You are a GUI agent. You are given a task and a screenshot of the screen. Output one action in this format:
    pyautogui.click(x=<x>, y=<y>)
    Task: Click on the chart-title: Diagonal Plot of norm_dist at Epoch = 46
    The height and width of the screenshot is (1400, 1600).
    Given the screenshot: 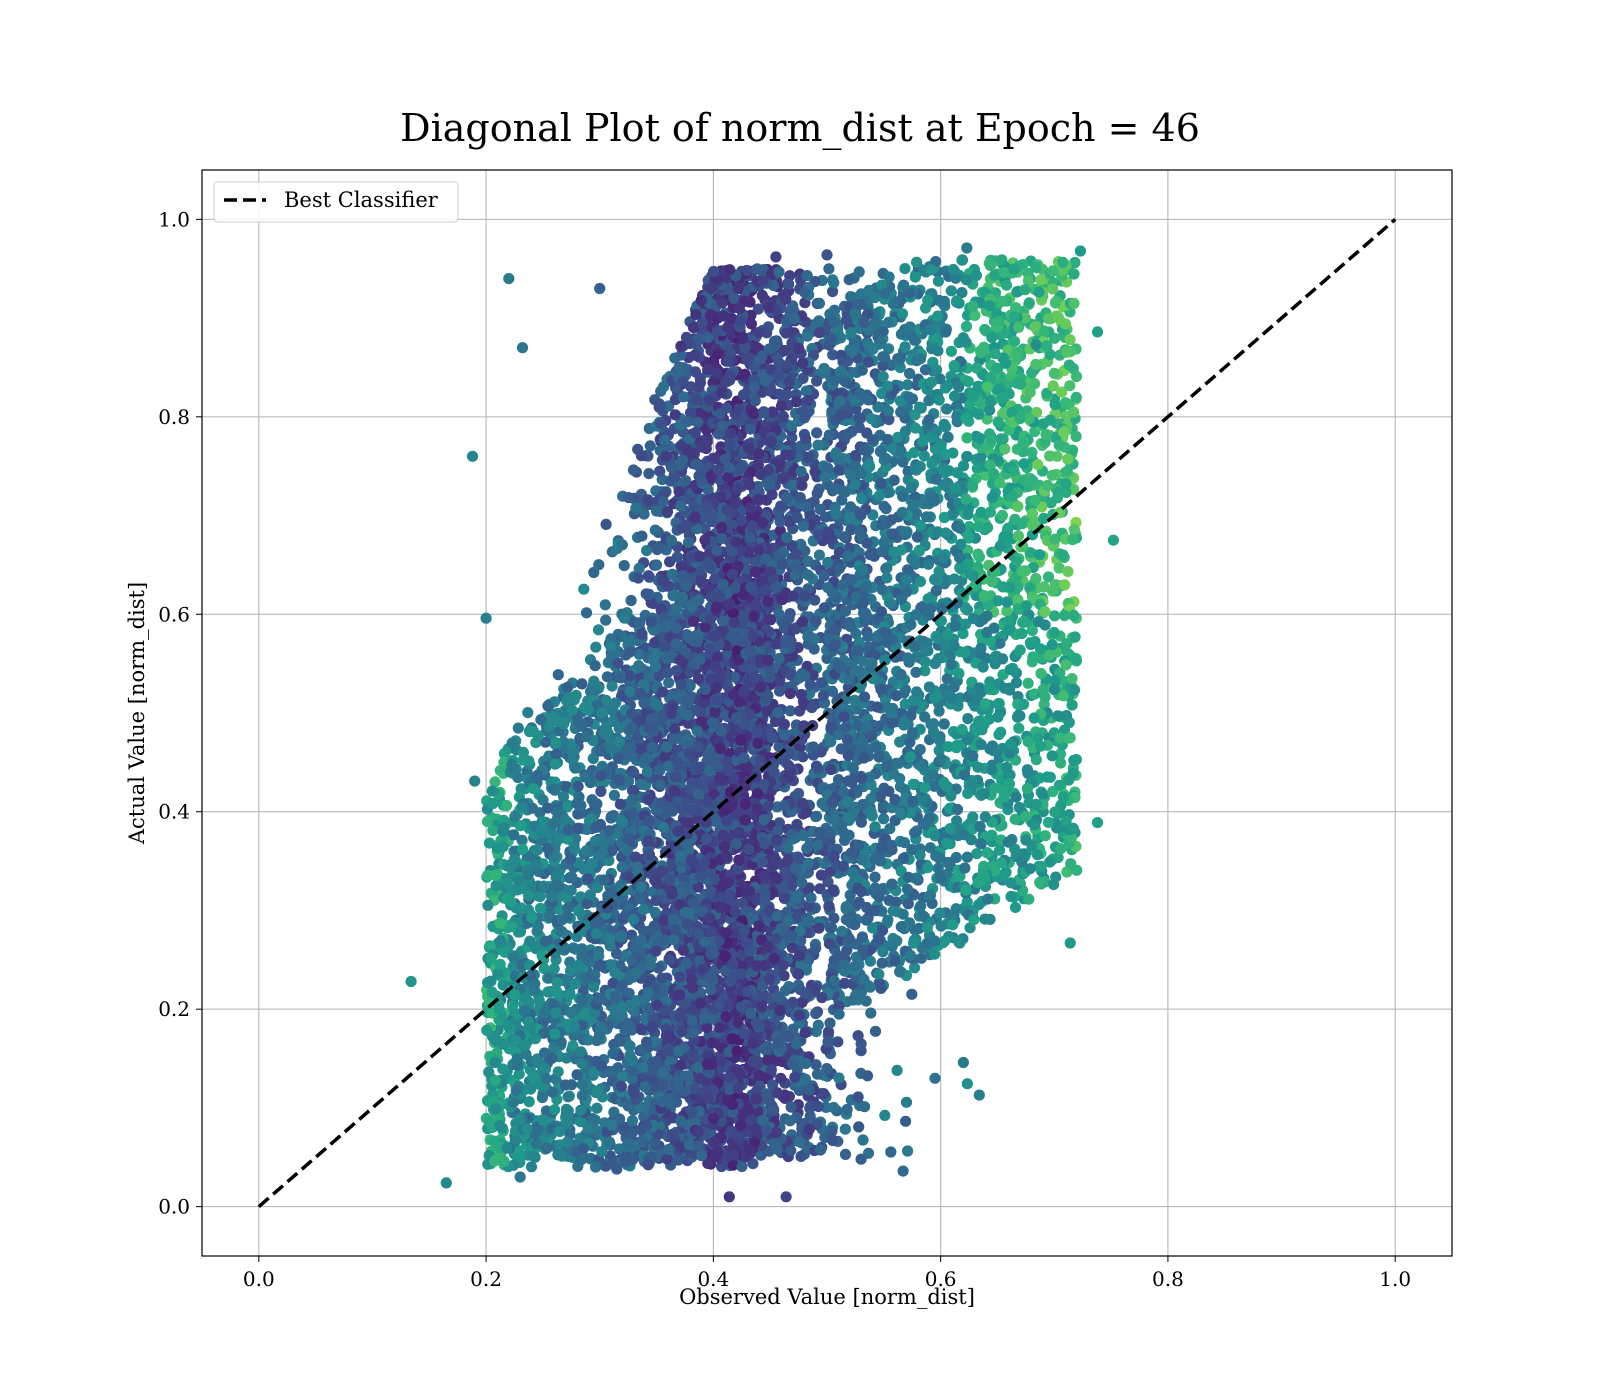 What is the action you would take?
    pyautogui.click(x=800, y=128)
    